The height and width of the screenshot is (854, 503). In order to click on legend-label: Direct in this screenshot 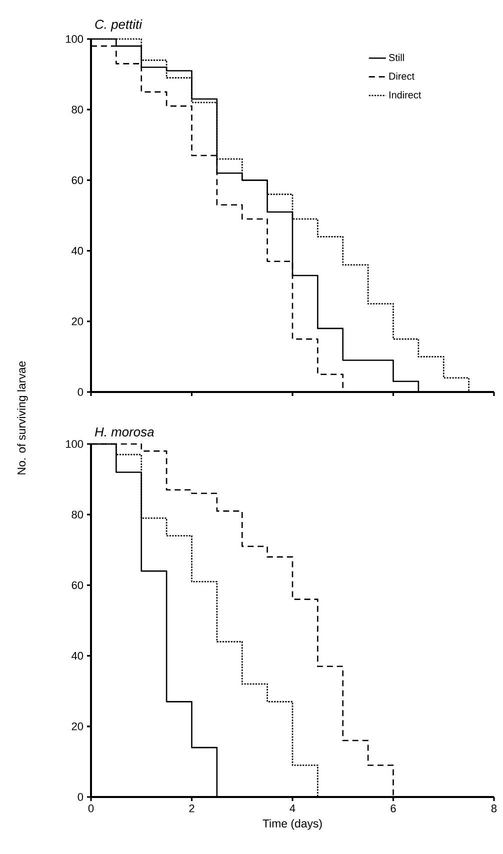, I will do `click(401, 76)`.